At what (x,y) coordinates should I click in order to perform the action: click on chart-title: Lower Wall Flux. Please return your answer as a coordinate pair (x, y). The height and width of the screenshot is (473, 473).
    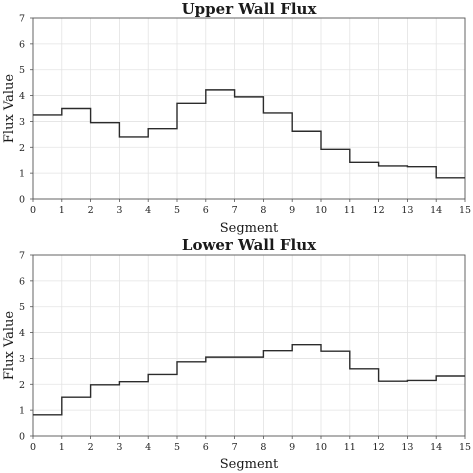
    Looking at the image, I should click on (249, 245).